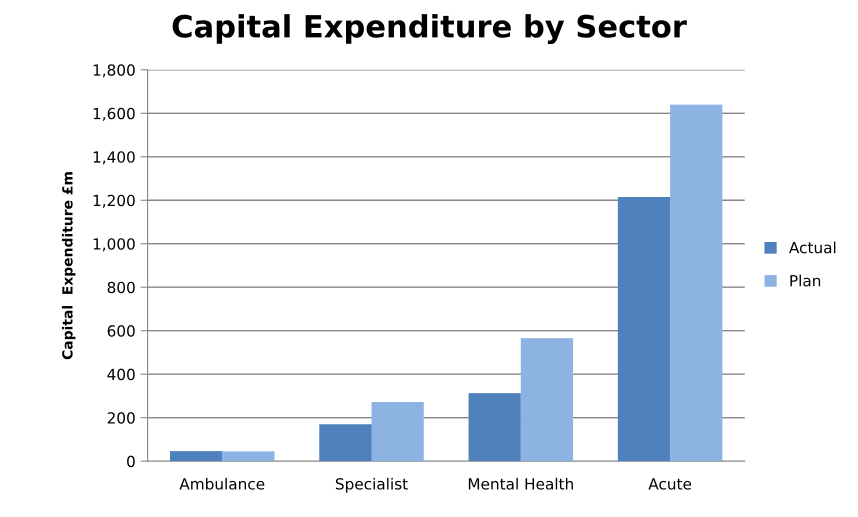 This screenshot has width=858, height=517. I want to click on y-tick-label: 0, so click(131, 462).